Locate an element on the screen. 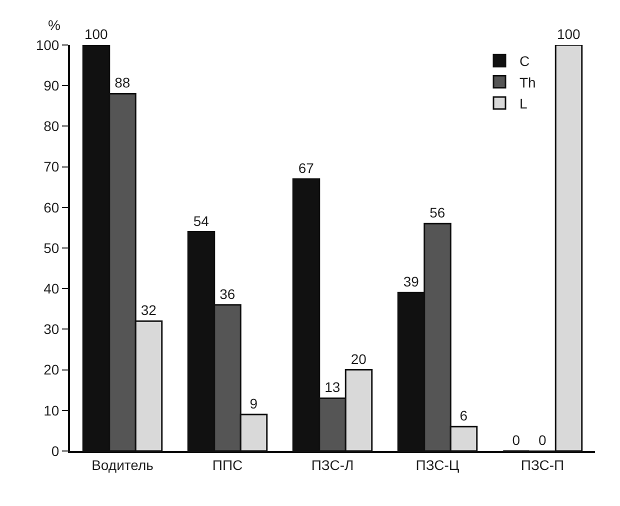 The width and height of the screenshot is (620, 506). data-label: 39 is located at coordinates (411, 282).